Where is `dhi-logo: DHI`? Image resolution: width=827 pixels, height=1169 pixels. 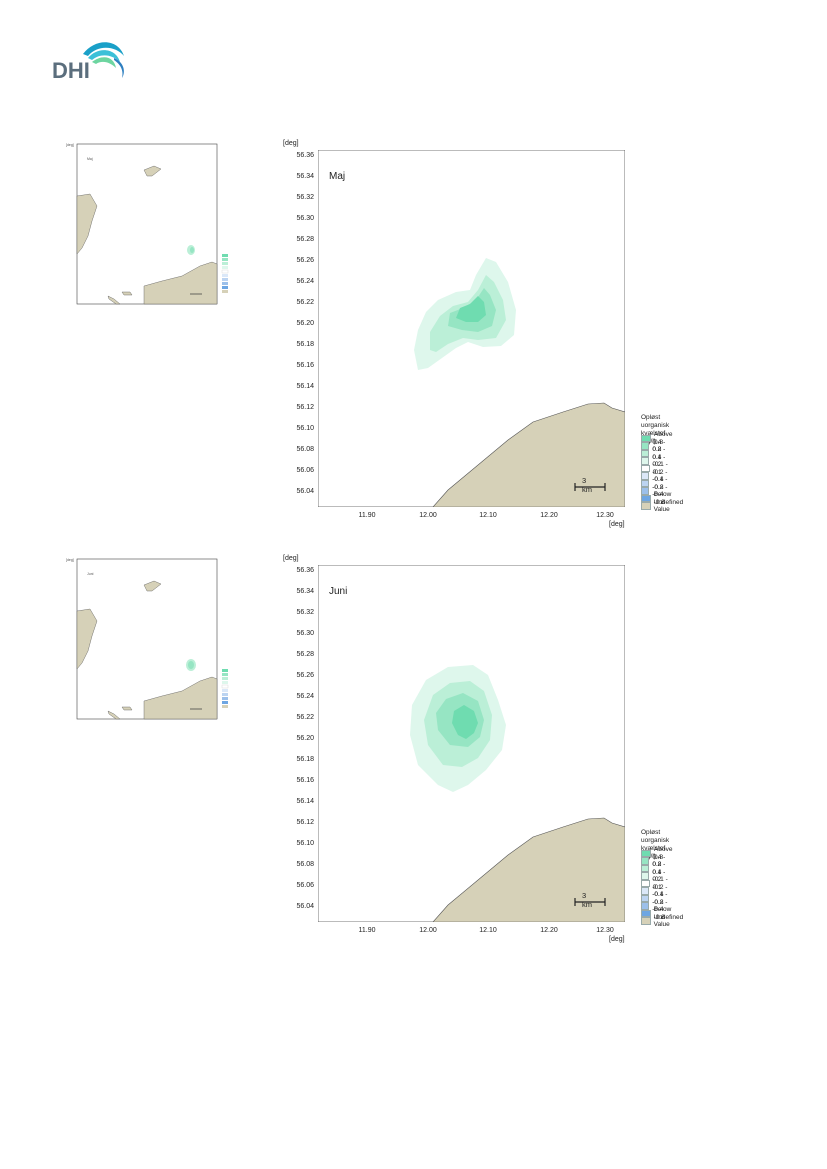
dhi-logo: DHI is located at coordinates (90, 59).